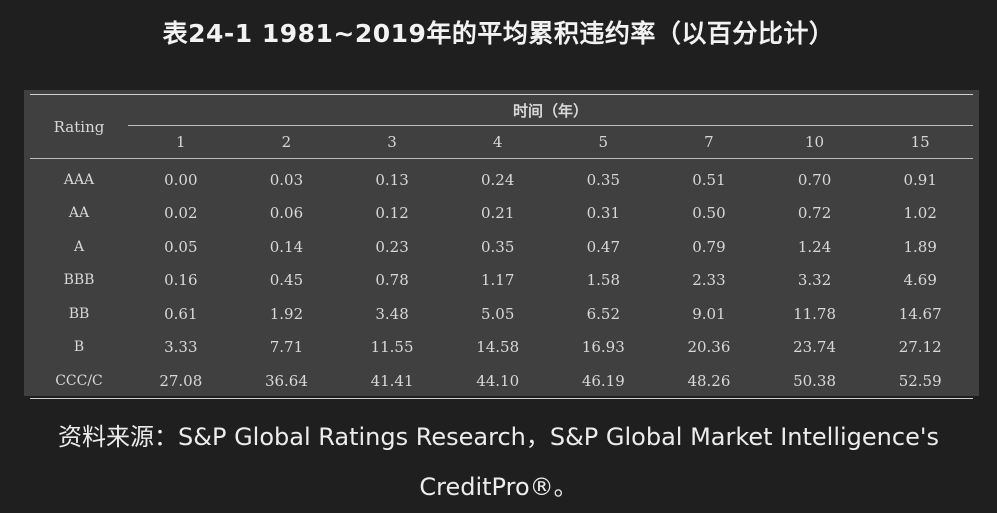 Image resolution: width=997 pixels, height=513 pixels. I want to click on rating-cell: BBB, so click(79, 280).